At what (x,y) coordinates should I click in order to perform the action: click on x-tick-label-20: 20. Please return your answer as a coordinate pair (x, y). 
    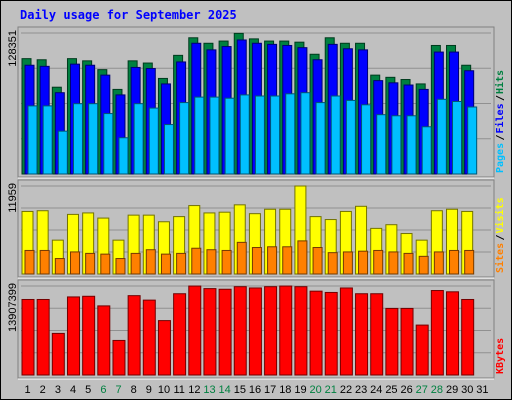
    Looking at the image, I should click on (316, 390).